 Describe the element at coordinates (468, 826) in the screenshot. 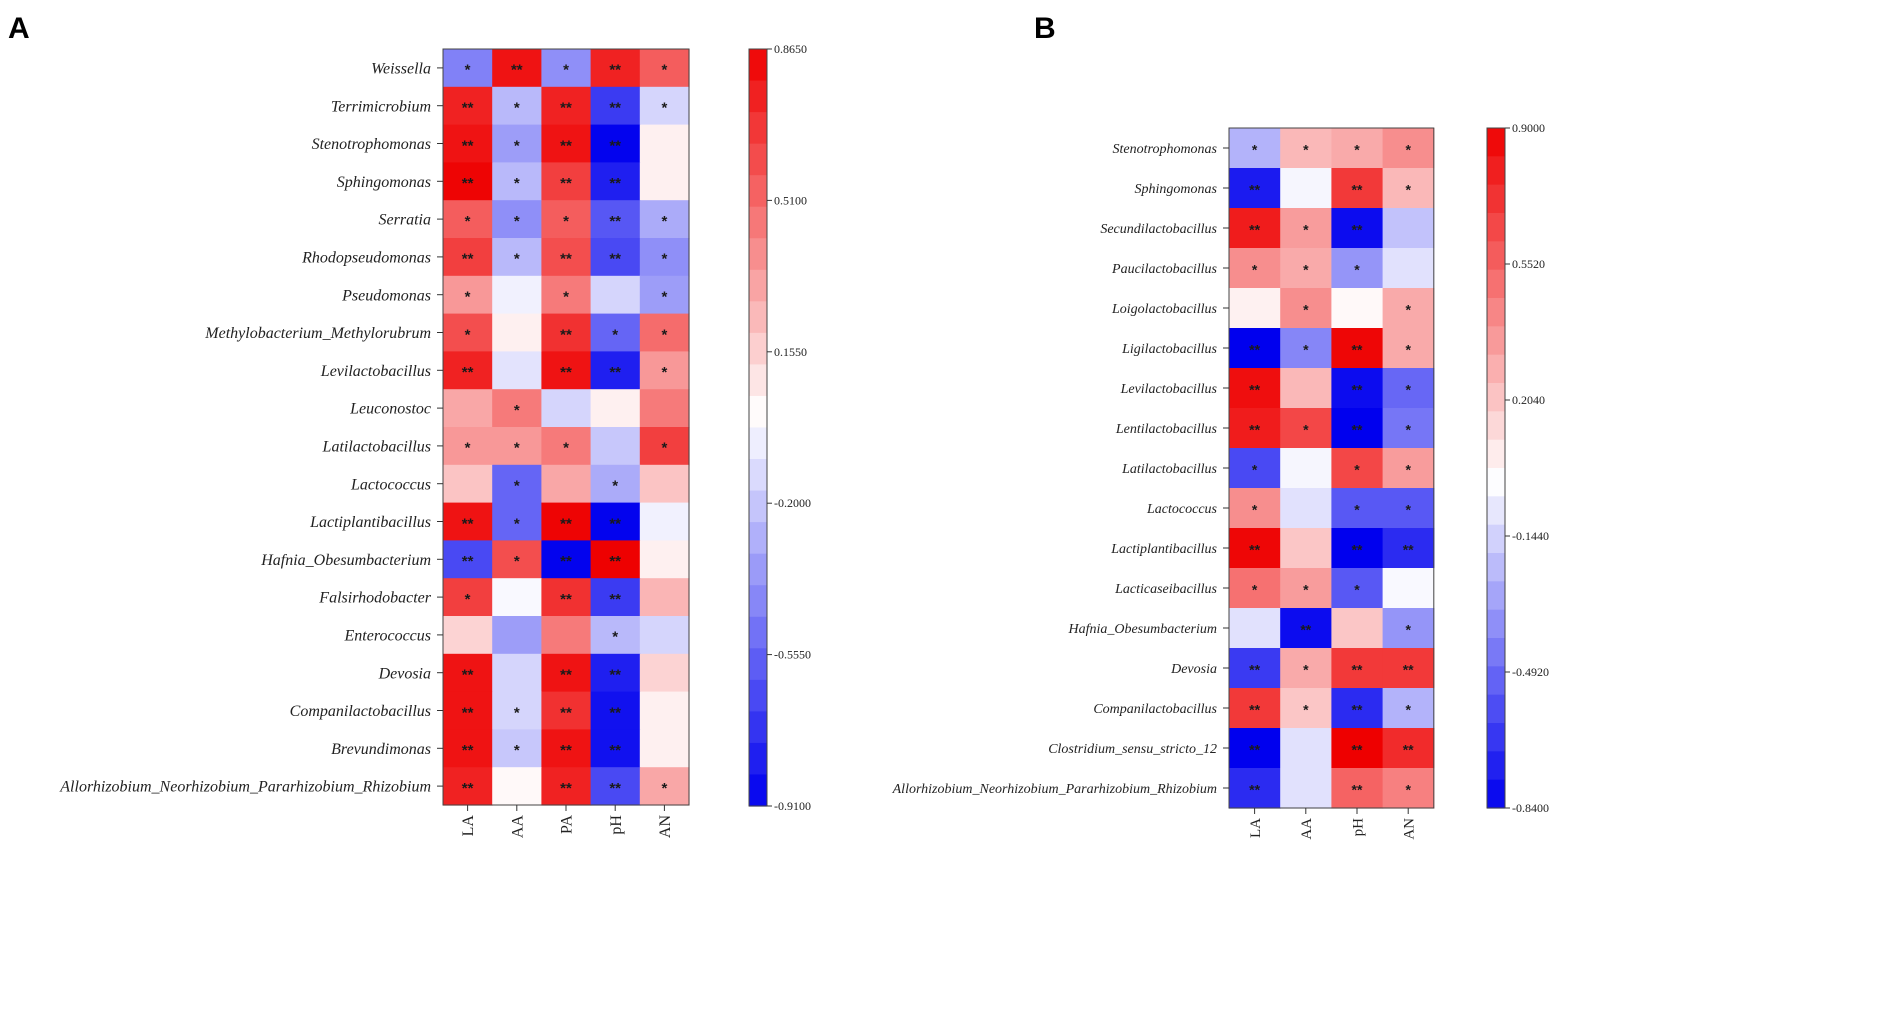

I see `column-label: LA` at that location.